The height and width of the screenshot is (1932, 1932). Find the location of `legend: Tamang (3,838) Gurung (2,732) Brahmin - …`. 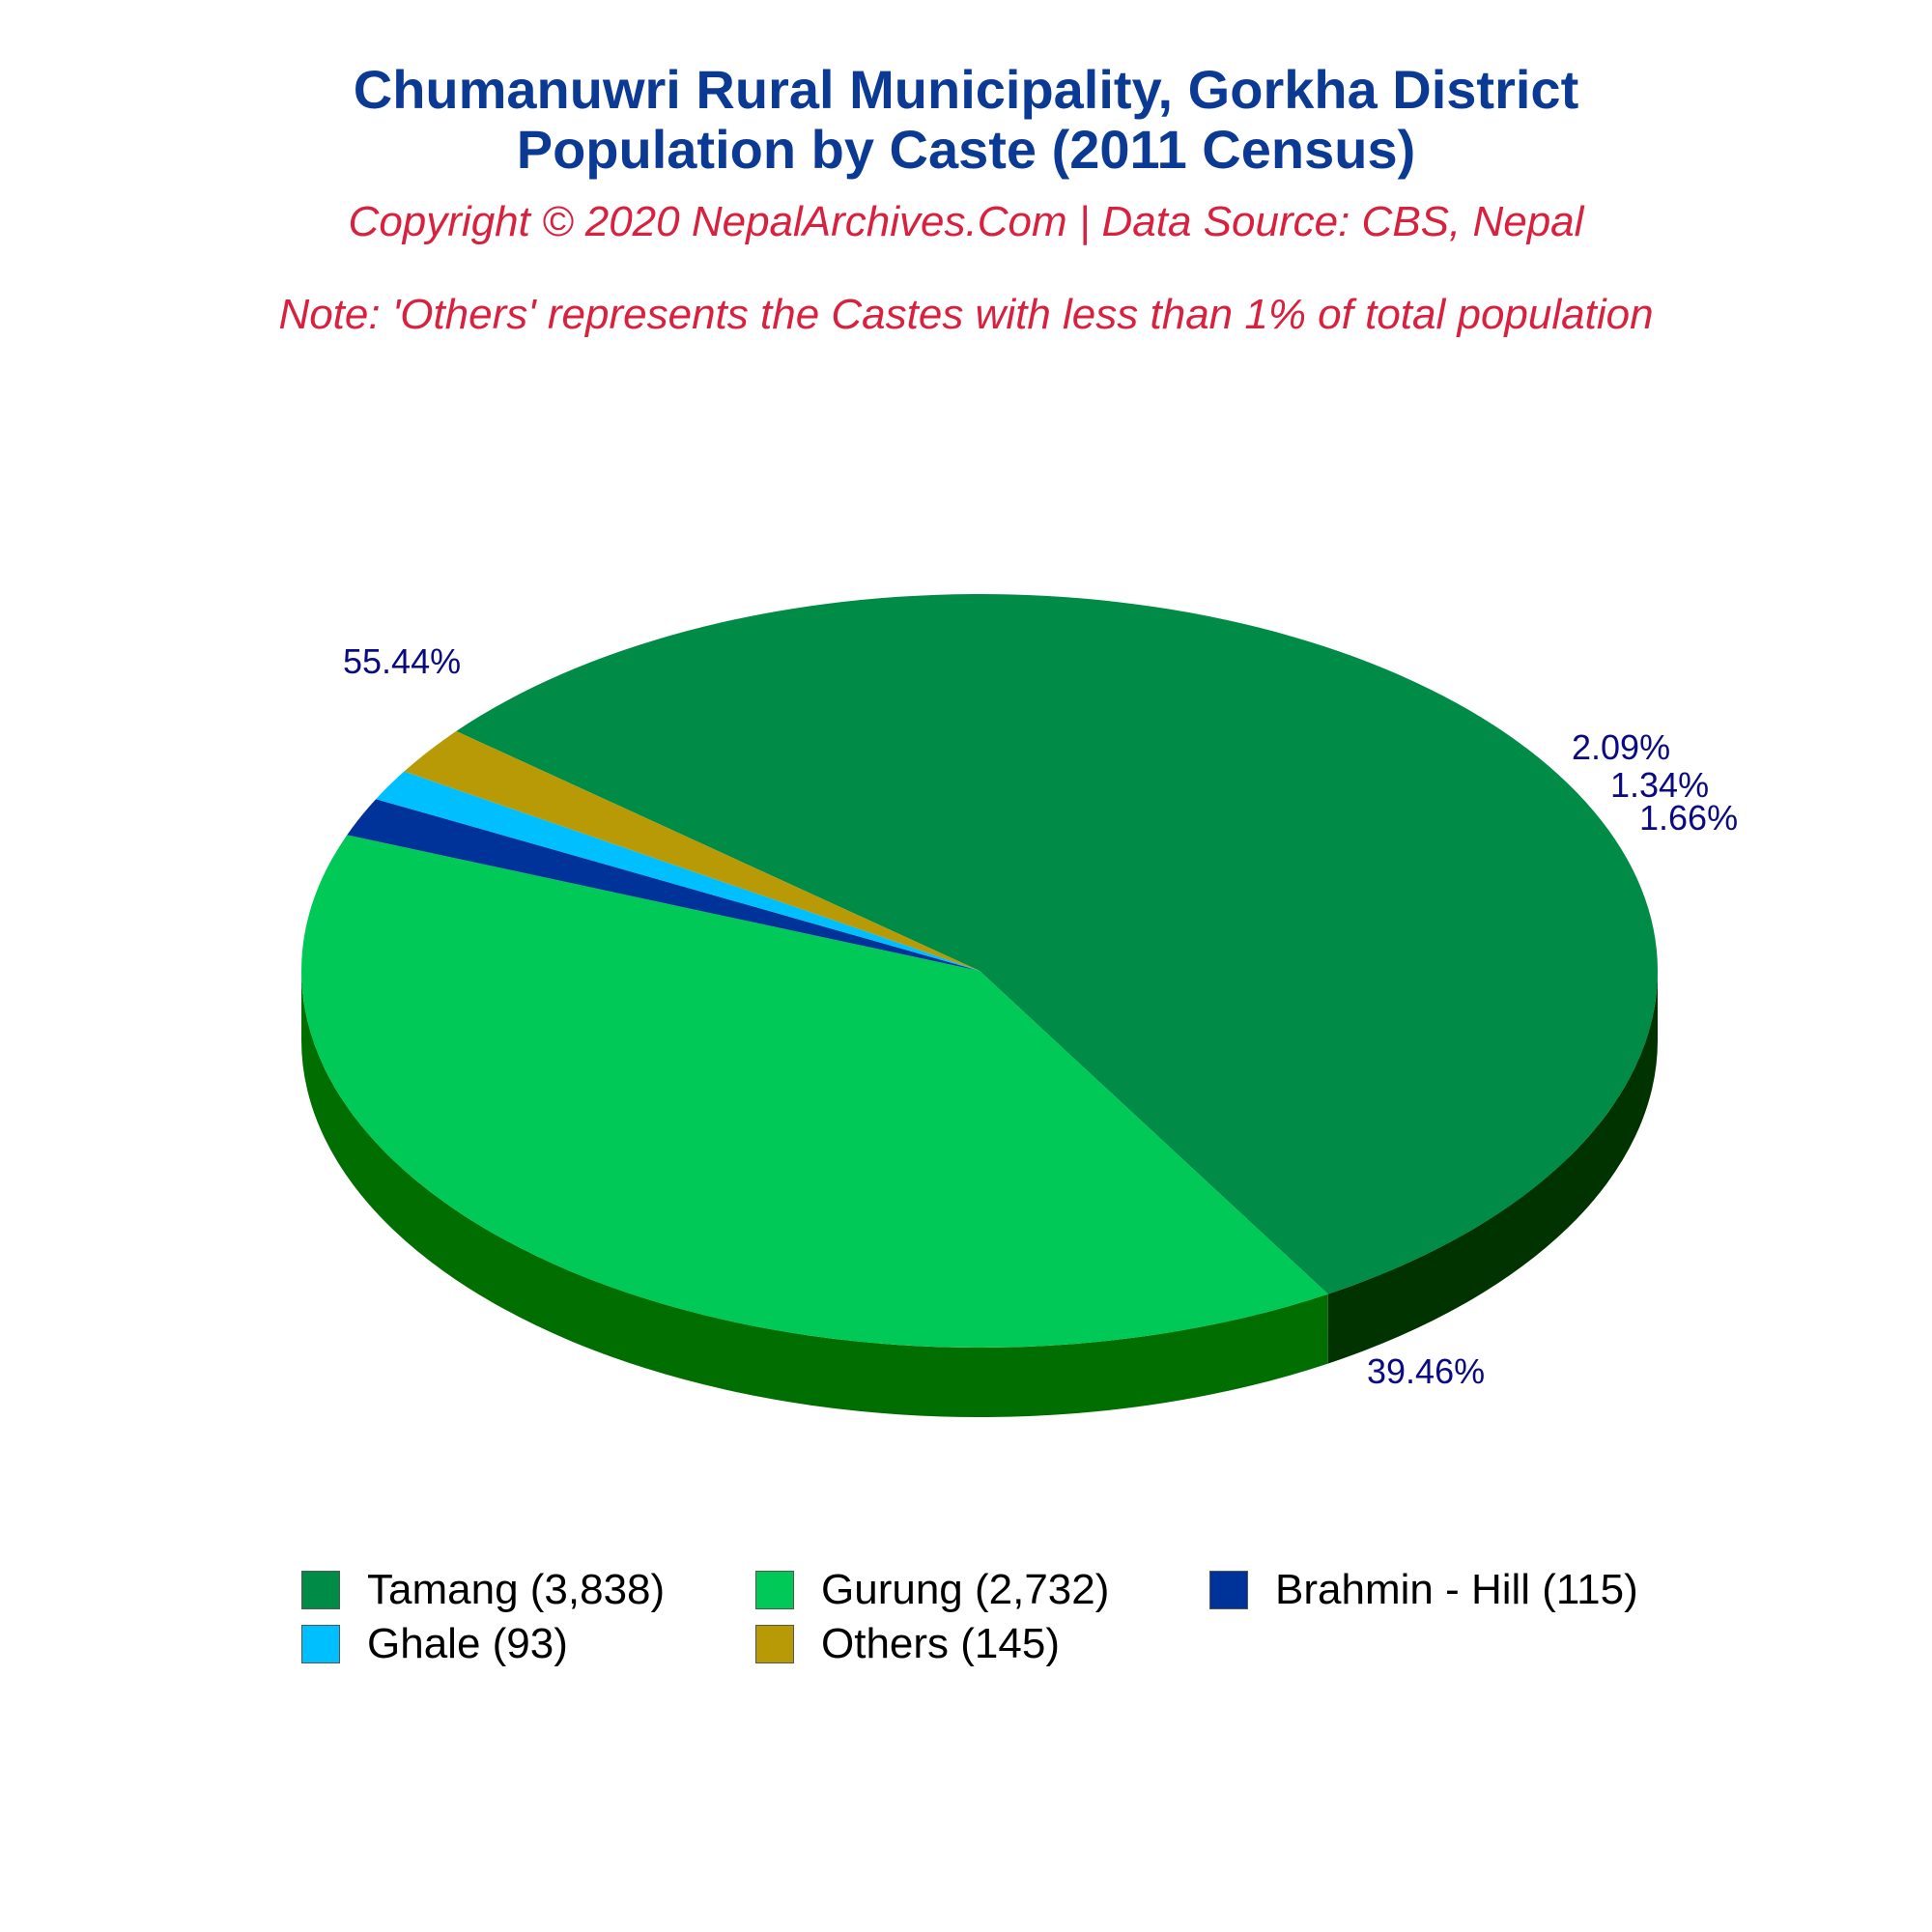

legend: Tamang (3,838) Gurung (2,732) Brahmin - … is located at coordinates (1025, 1617).